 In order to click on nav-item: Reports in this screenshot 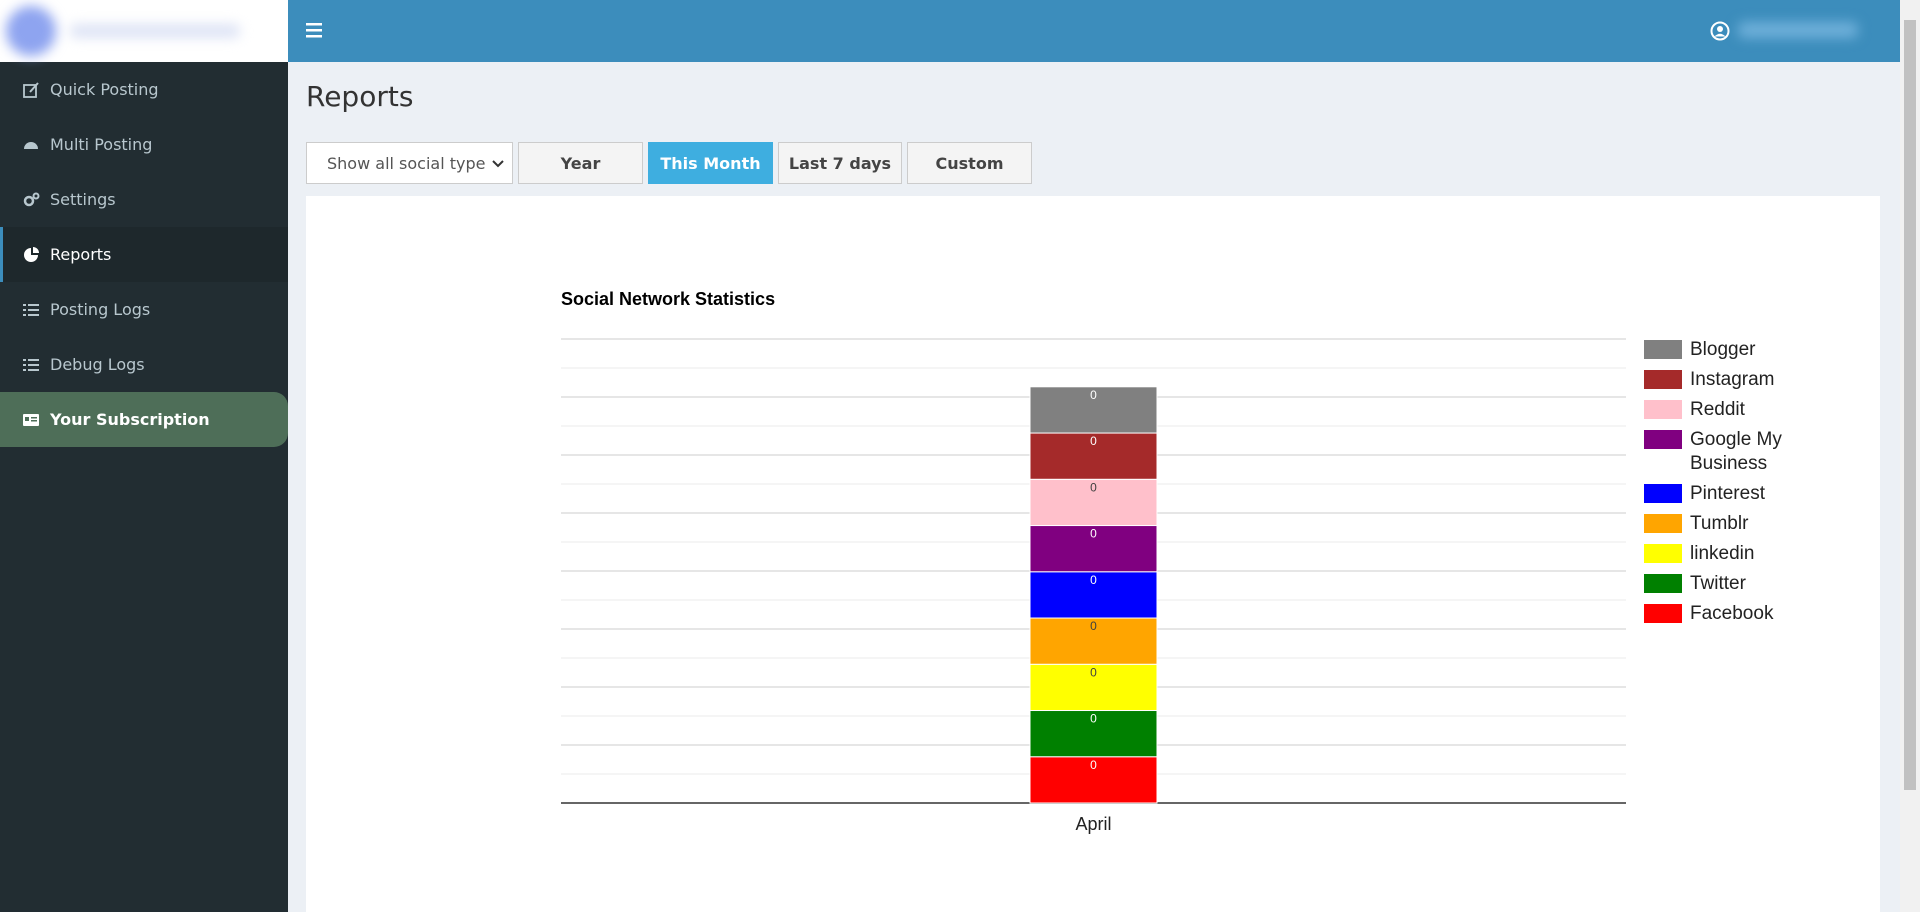, I will do `click(144, 254)`.